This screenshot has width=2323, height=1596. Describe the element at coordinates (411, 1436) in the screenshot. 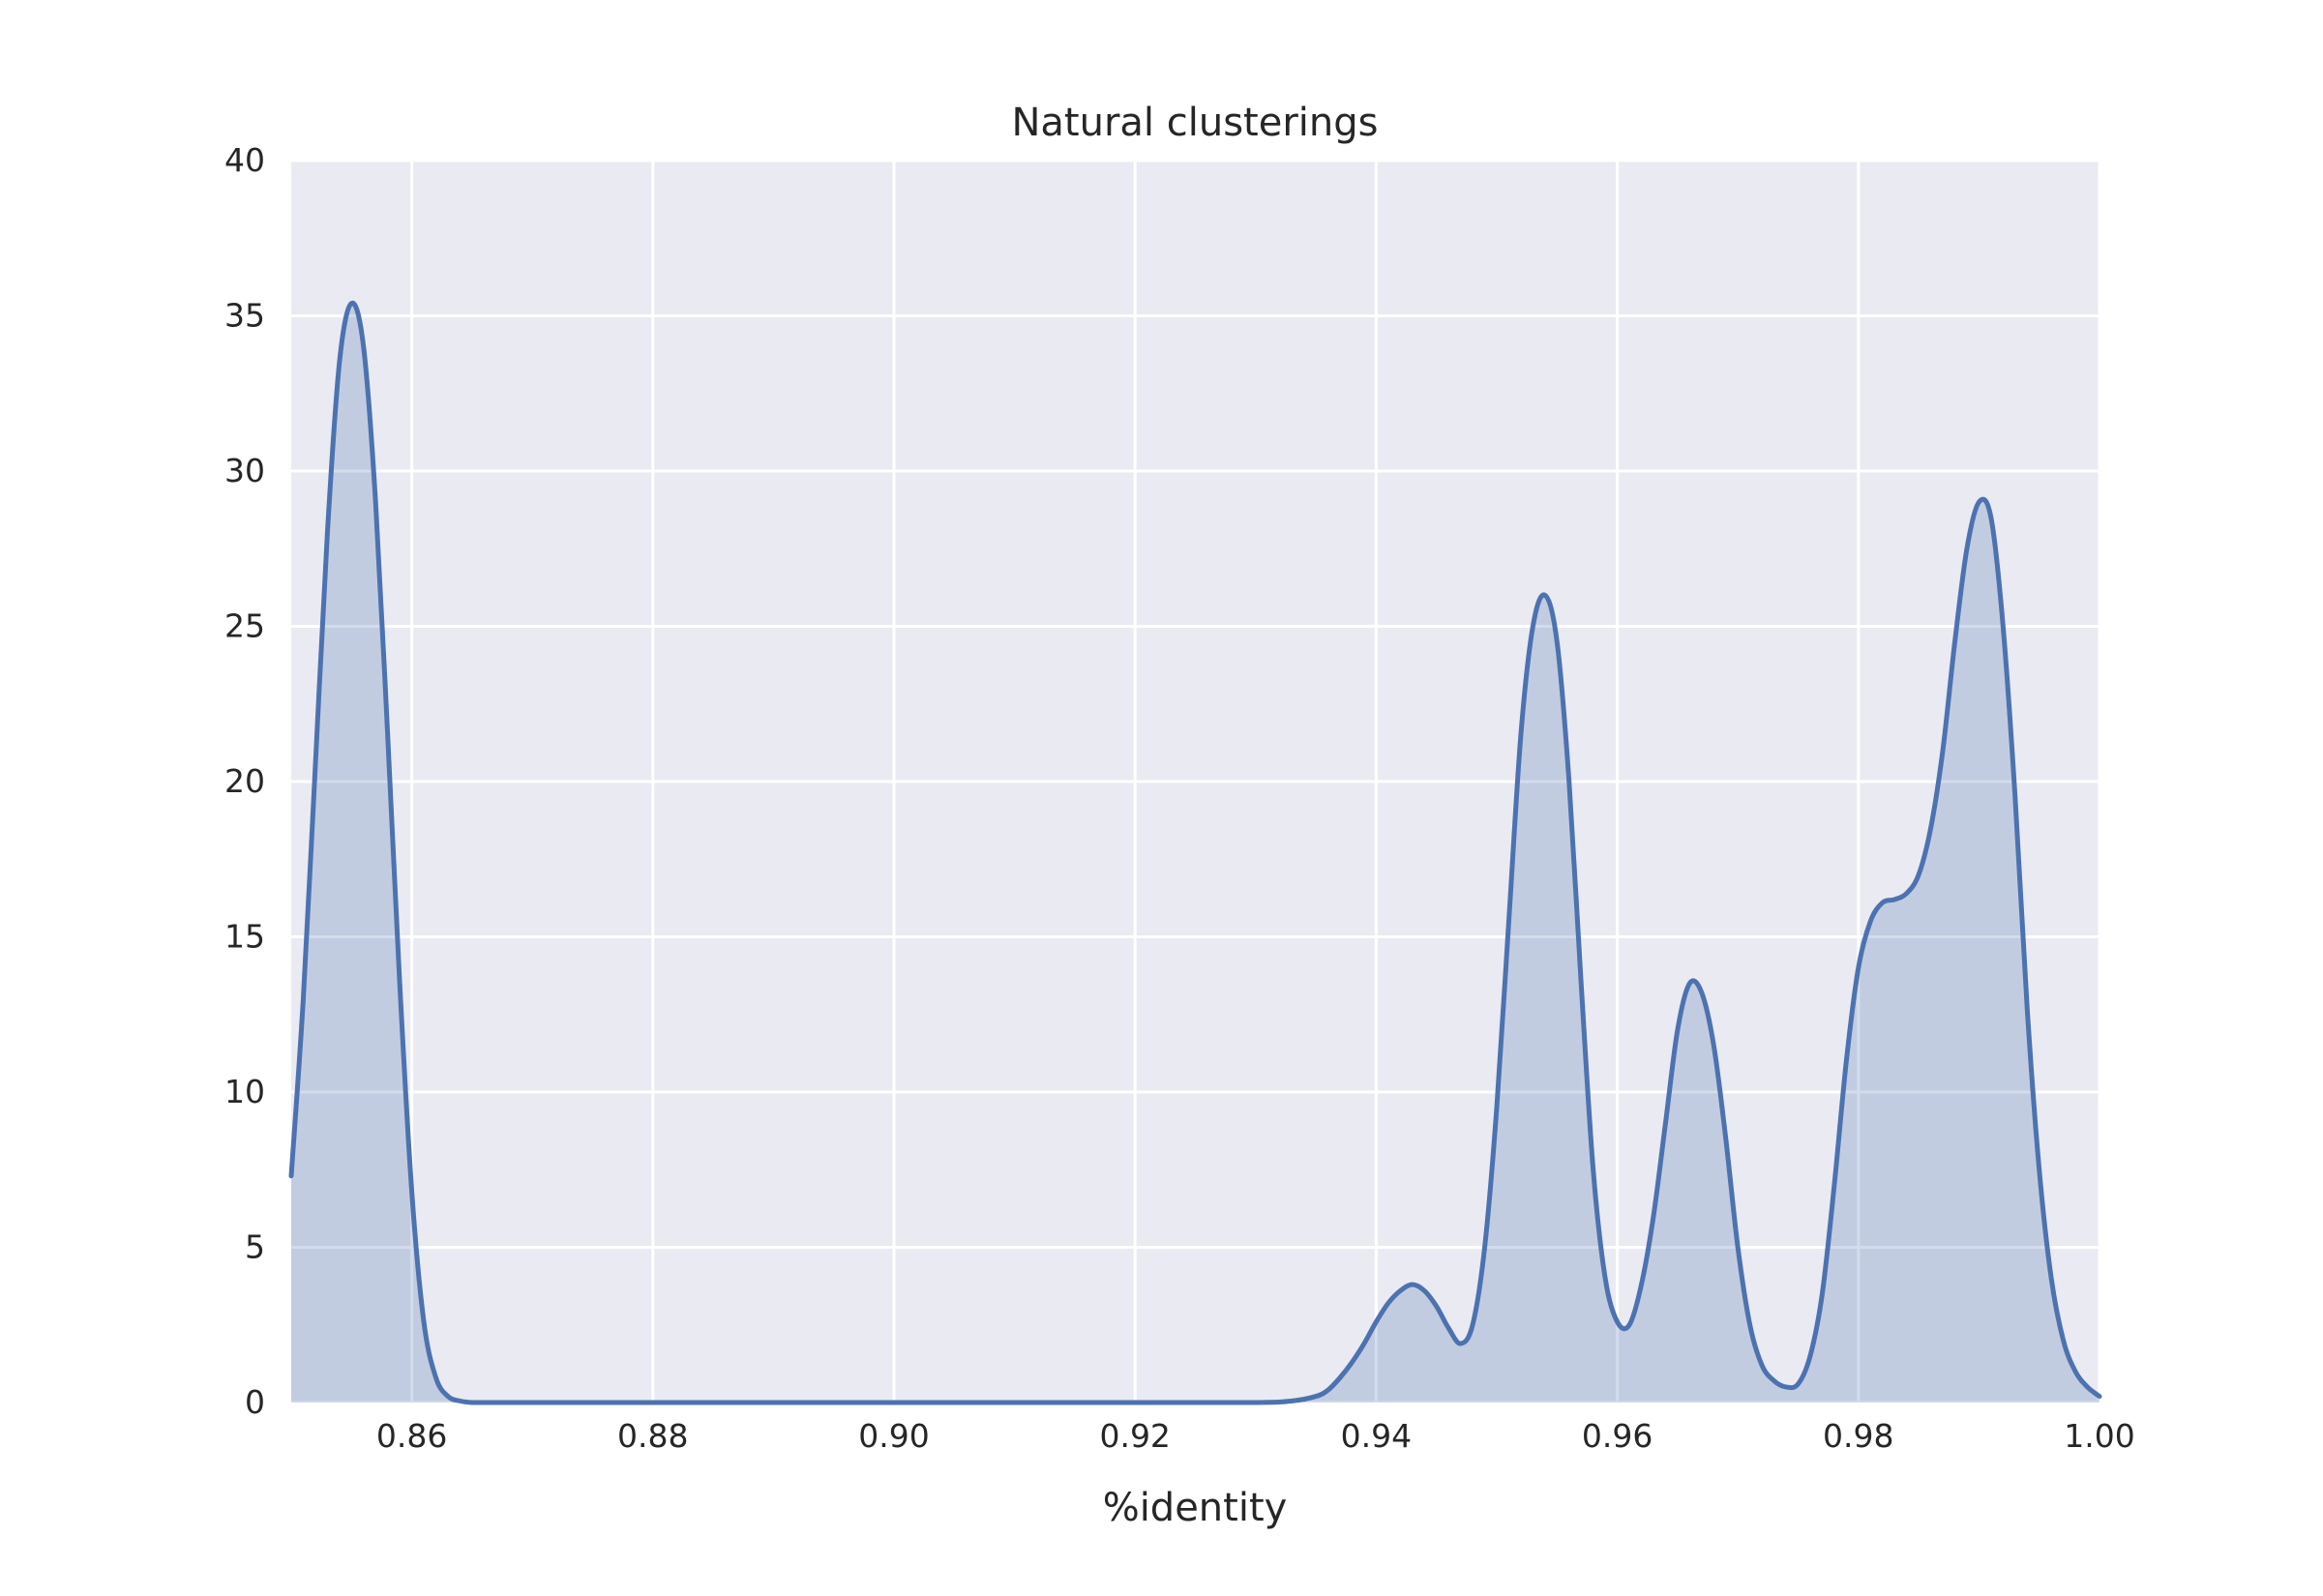

I see `x-tick-label: 0.86` at that location.